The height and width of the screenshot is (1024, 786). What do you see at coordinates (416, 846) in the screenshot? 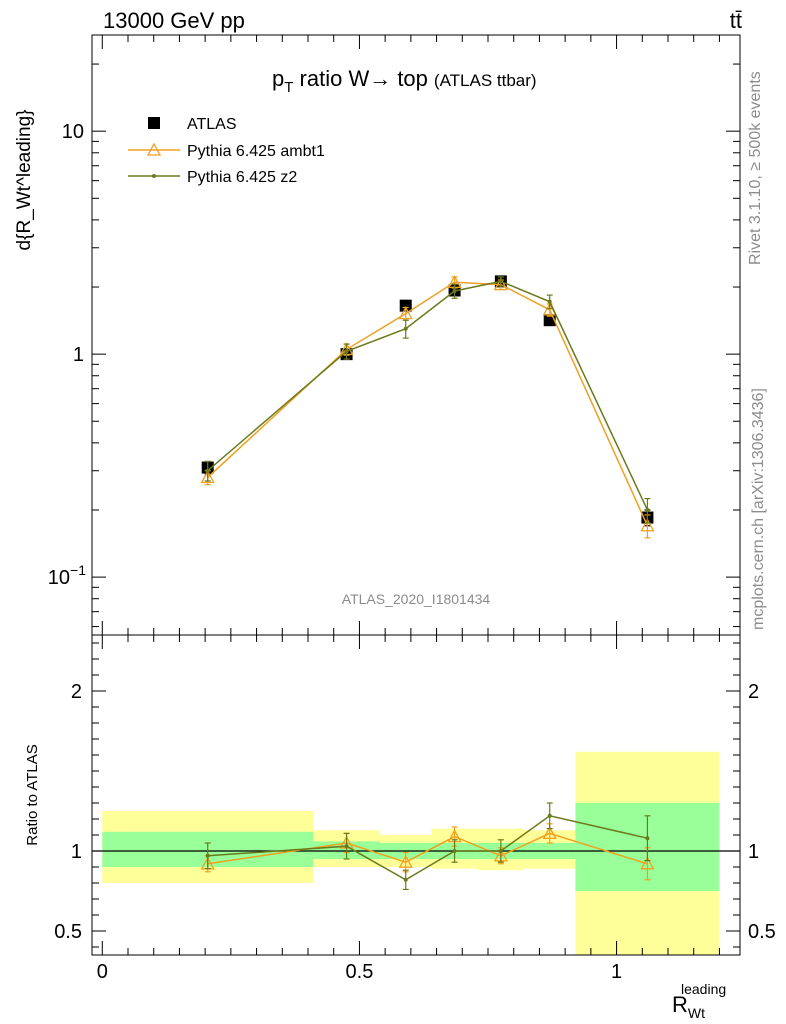
I see `ratio-marks` at bounding box center [416, 846].